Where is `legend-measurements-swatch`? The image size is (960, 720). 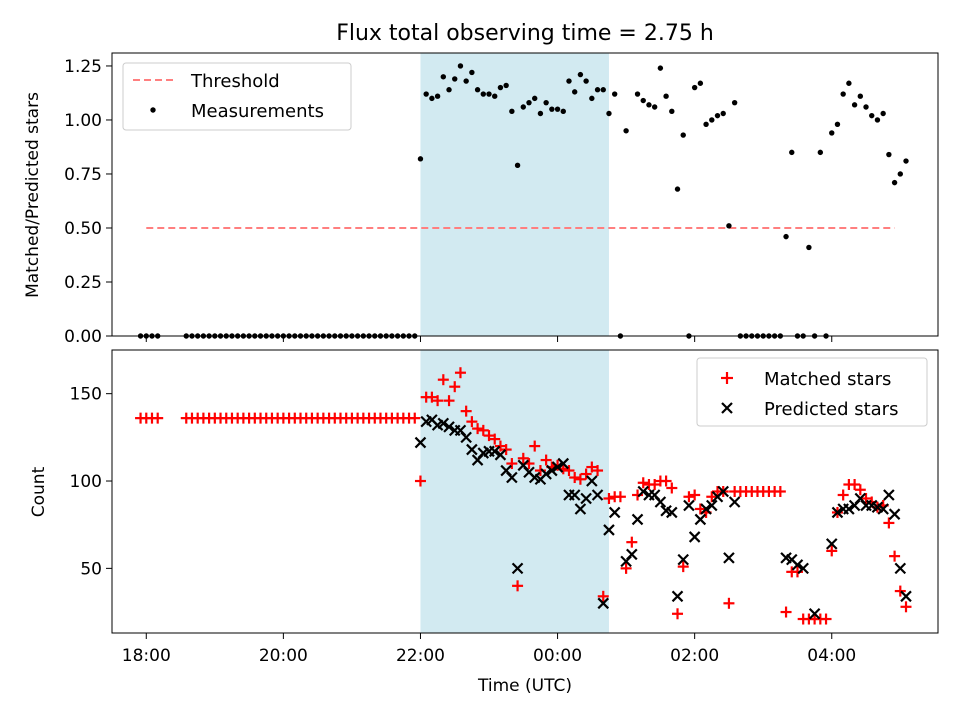
legend-measurements-swatch is located at coordinates (153, 110).